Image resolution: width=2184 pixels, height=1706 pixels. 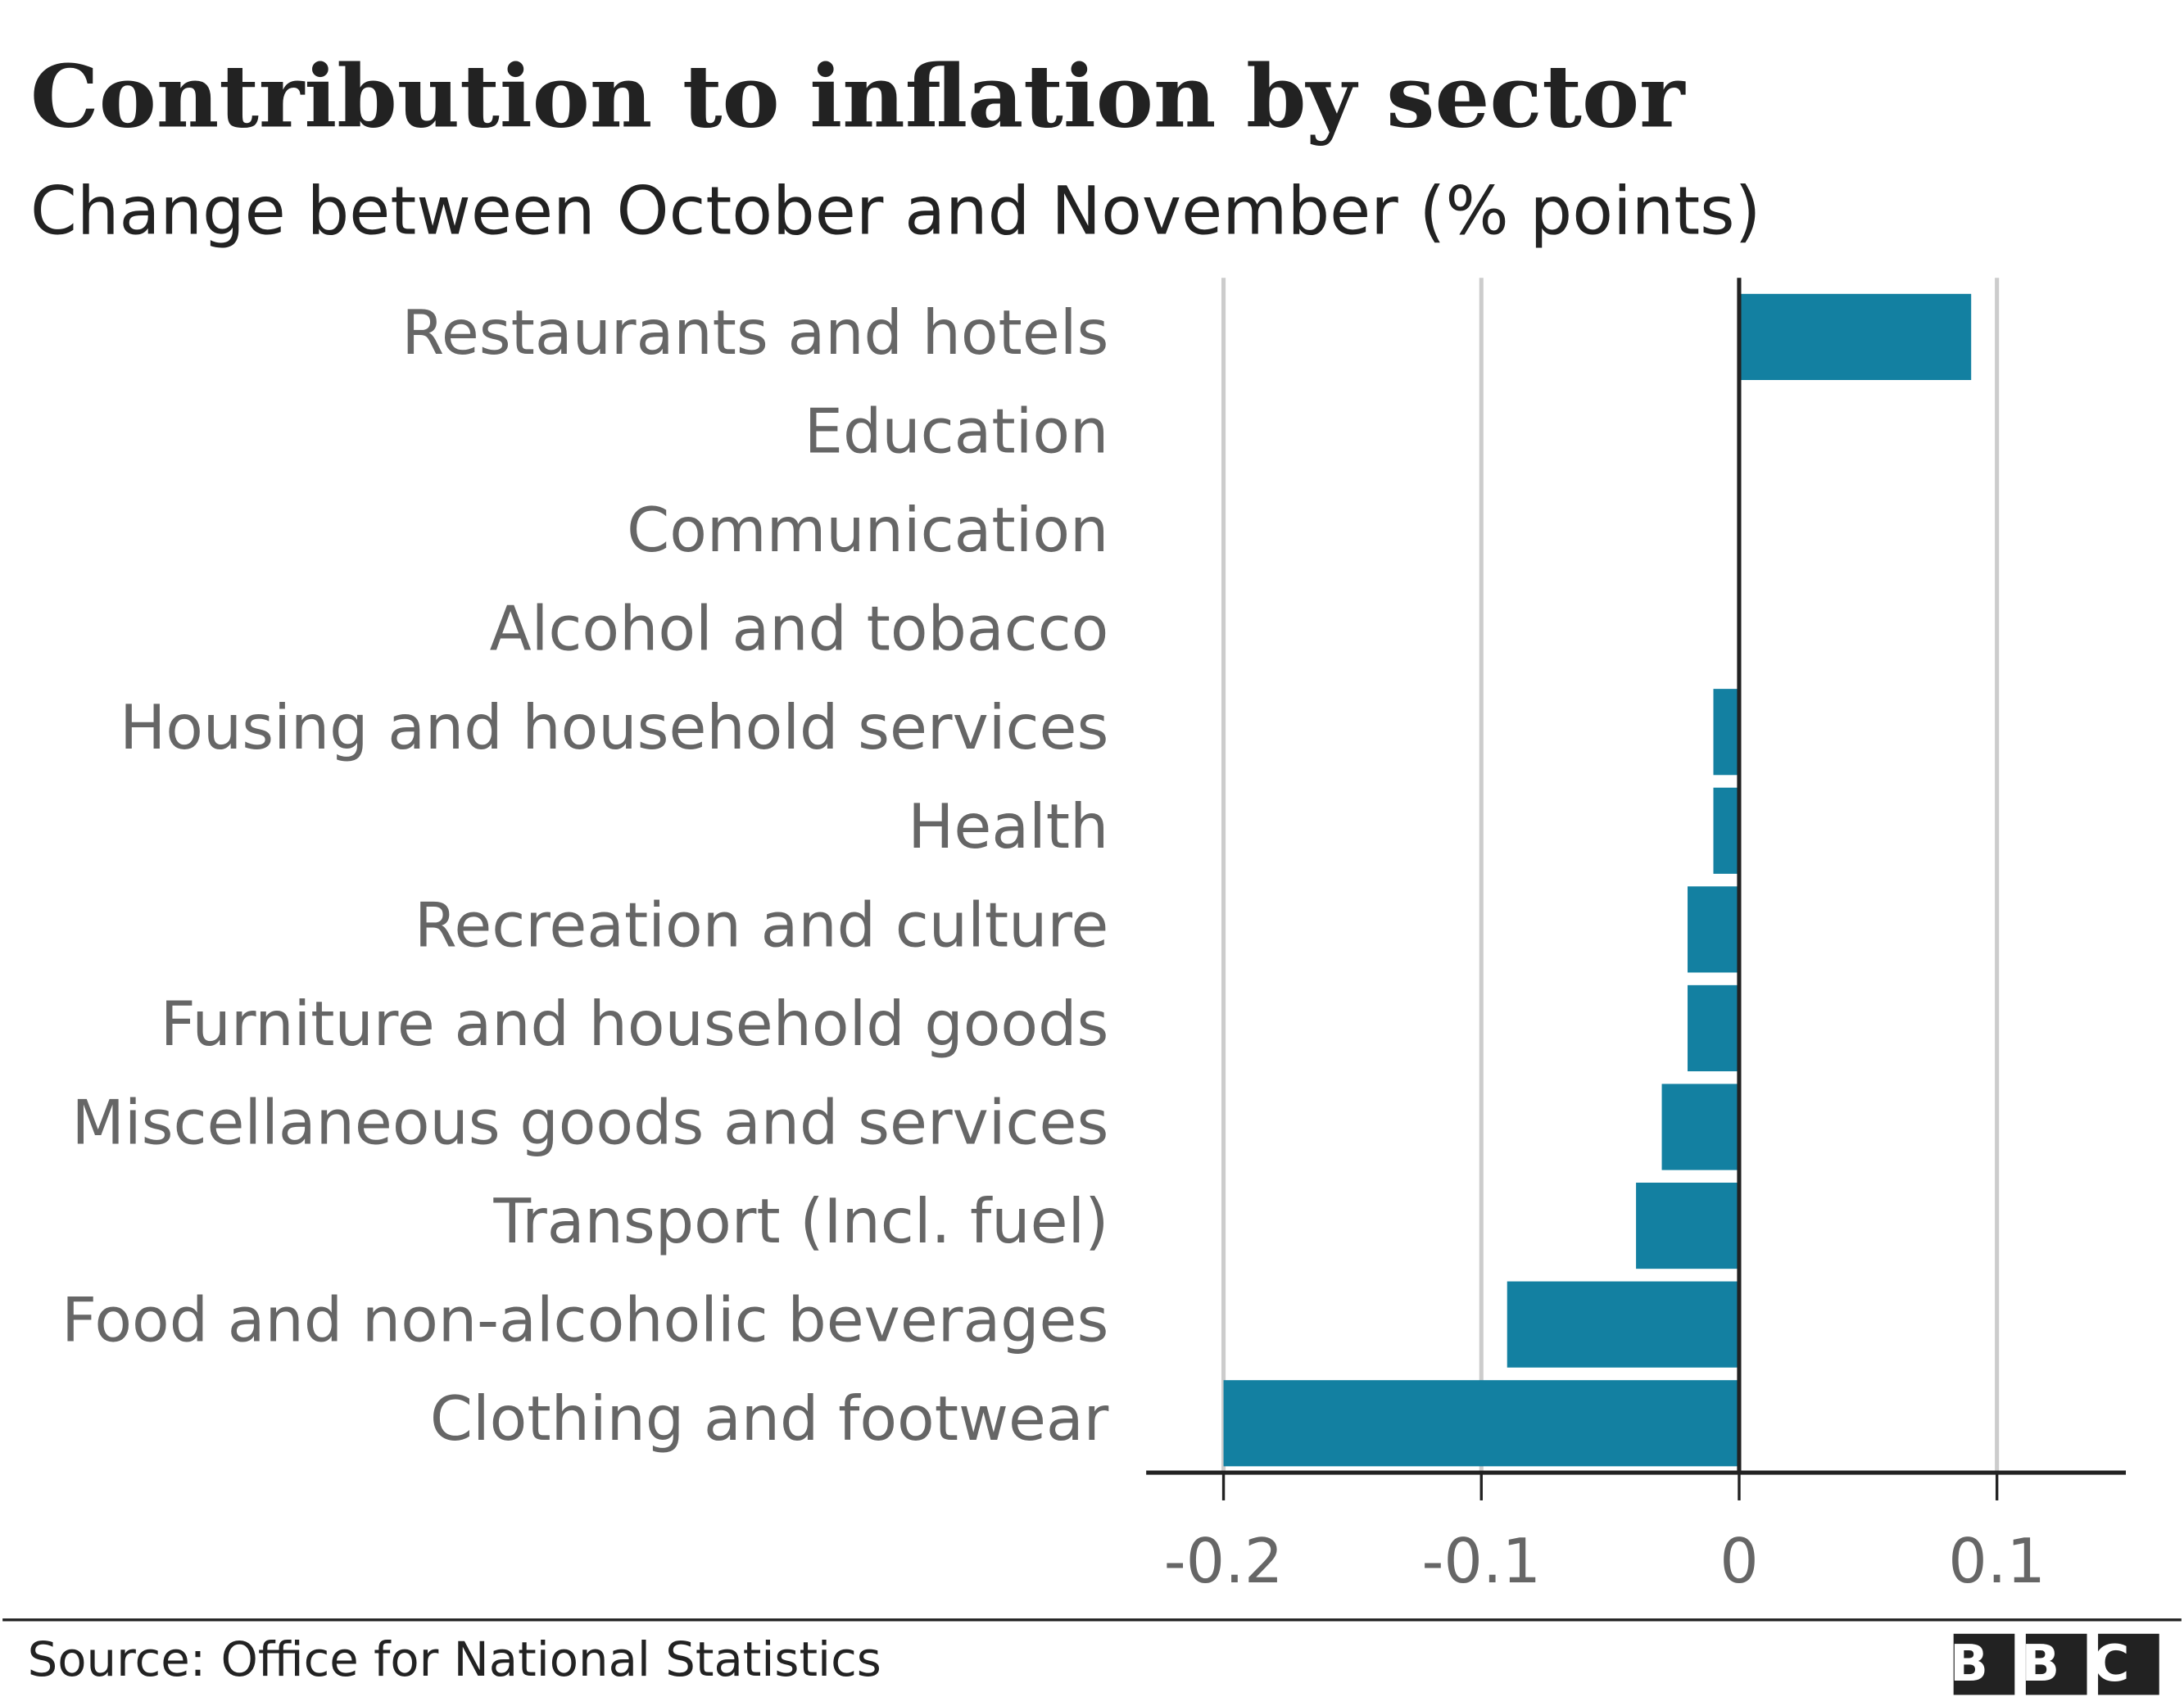 I want to click on y-tick-label: Education, so click(x=957, y=431).